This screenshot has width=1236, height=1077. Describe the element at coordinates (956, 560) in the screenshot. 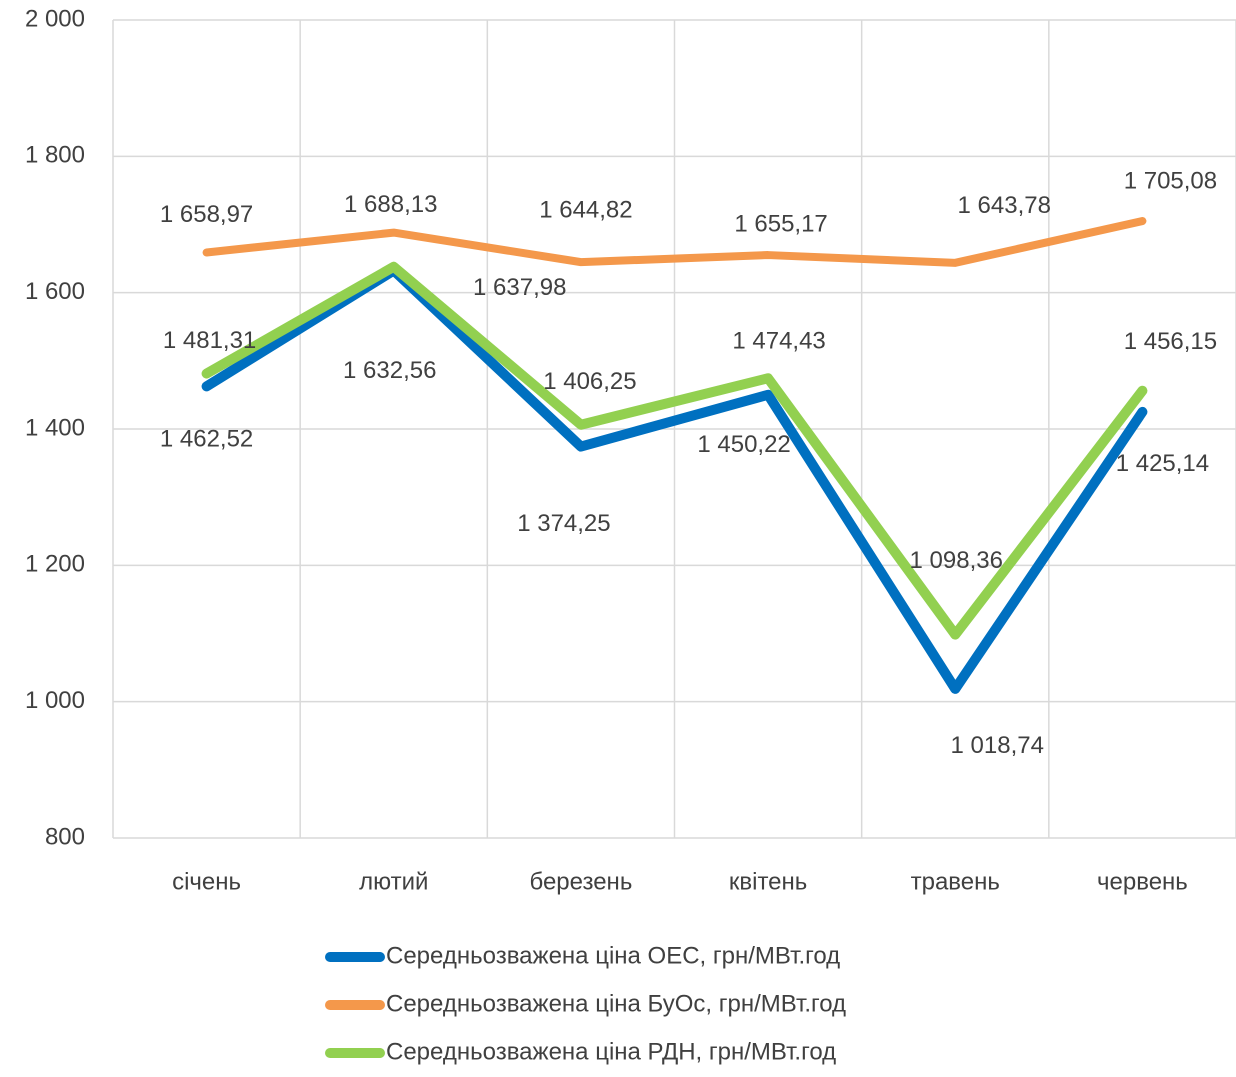

I see `data-label: 1 098,36` at that location.